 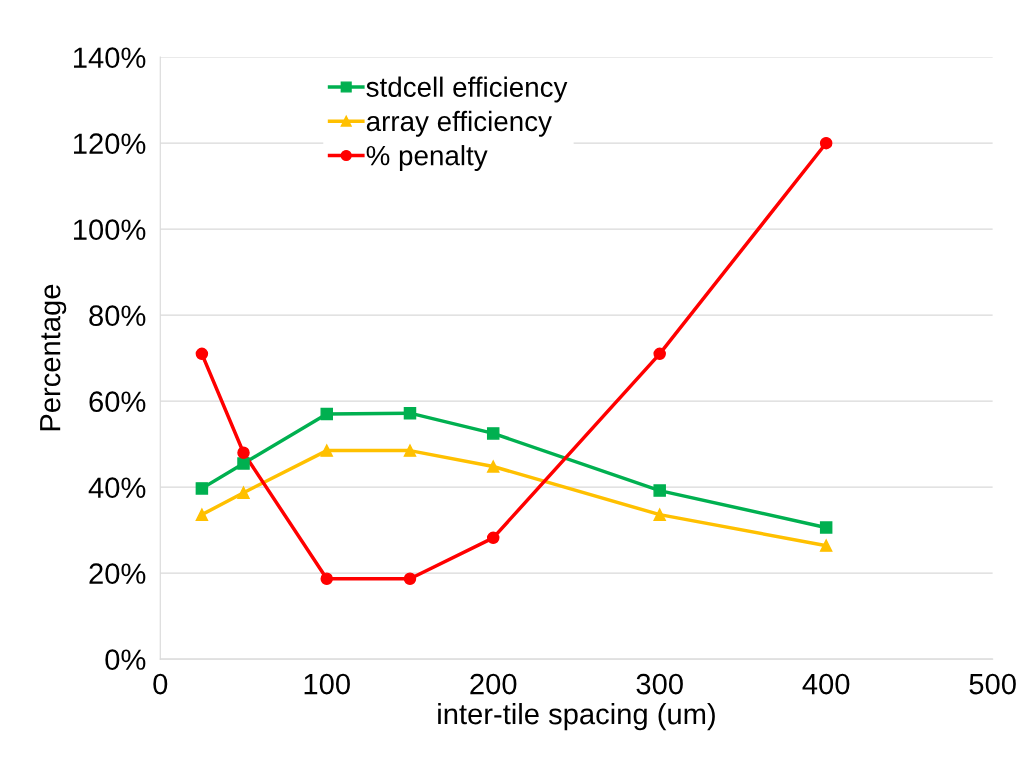 What do you see at coordinates (459, 123) in the screenshot?
I see `legend-label: array efficiency` at bounding box center [459, 123].